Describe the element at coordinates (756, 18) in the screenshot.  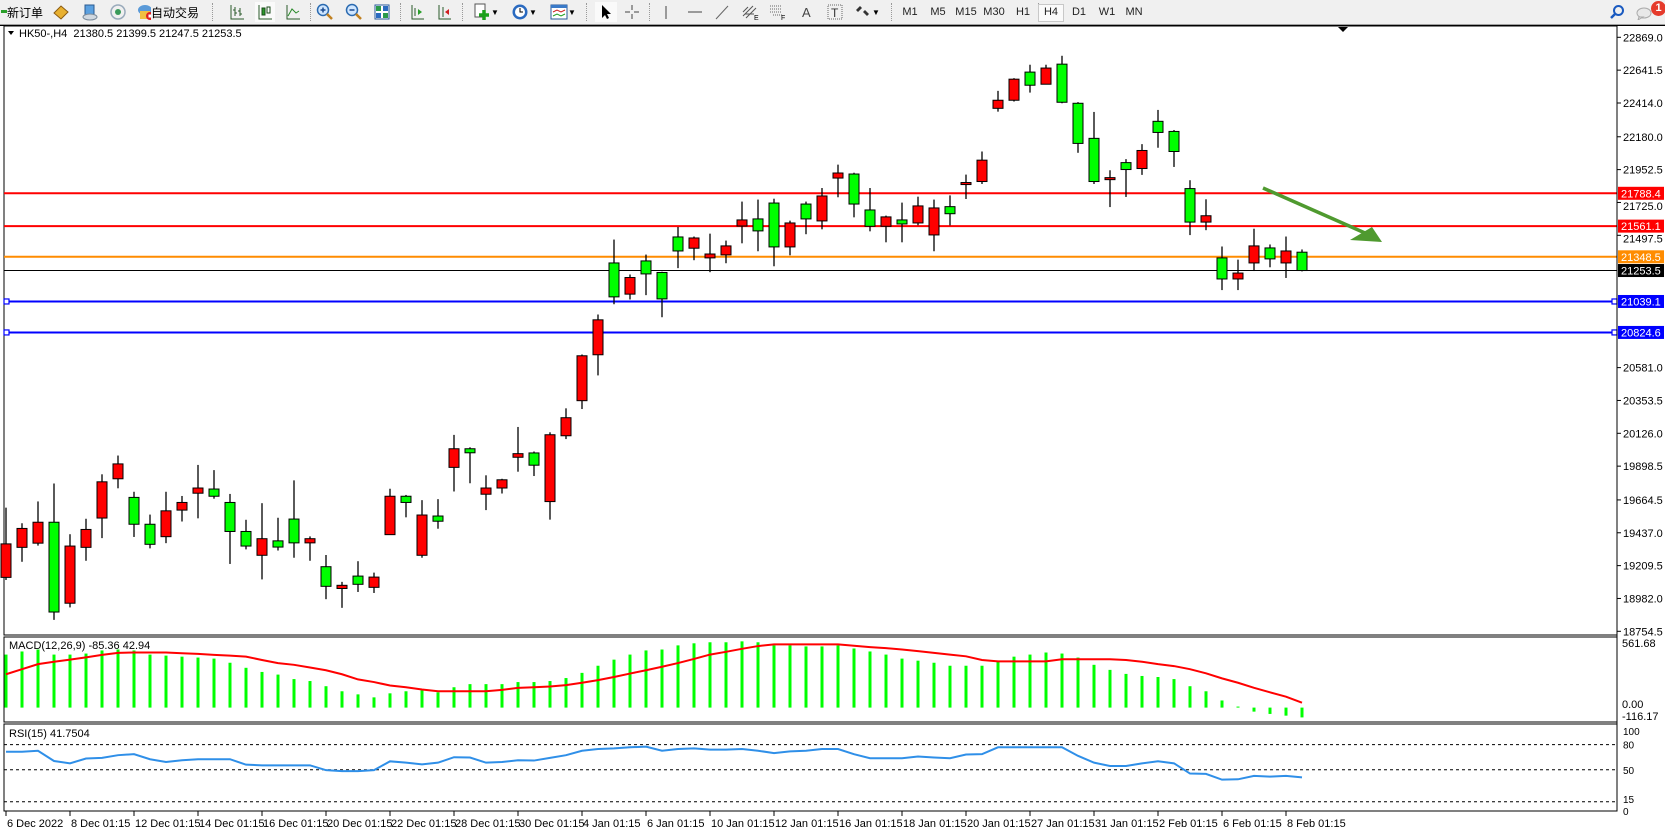
I see `svg-text: E` at that location.